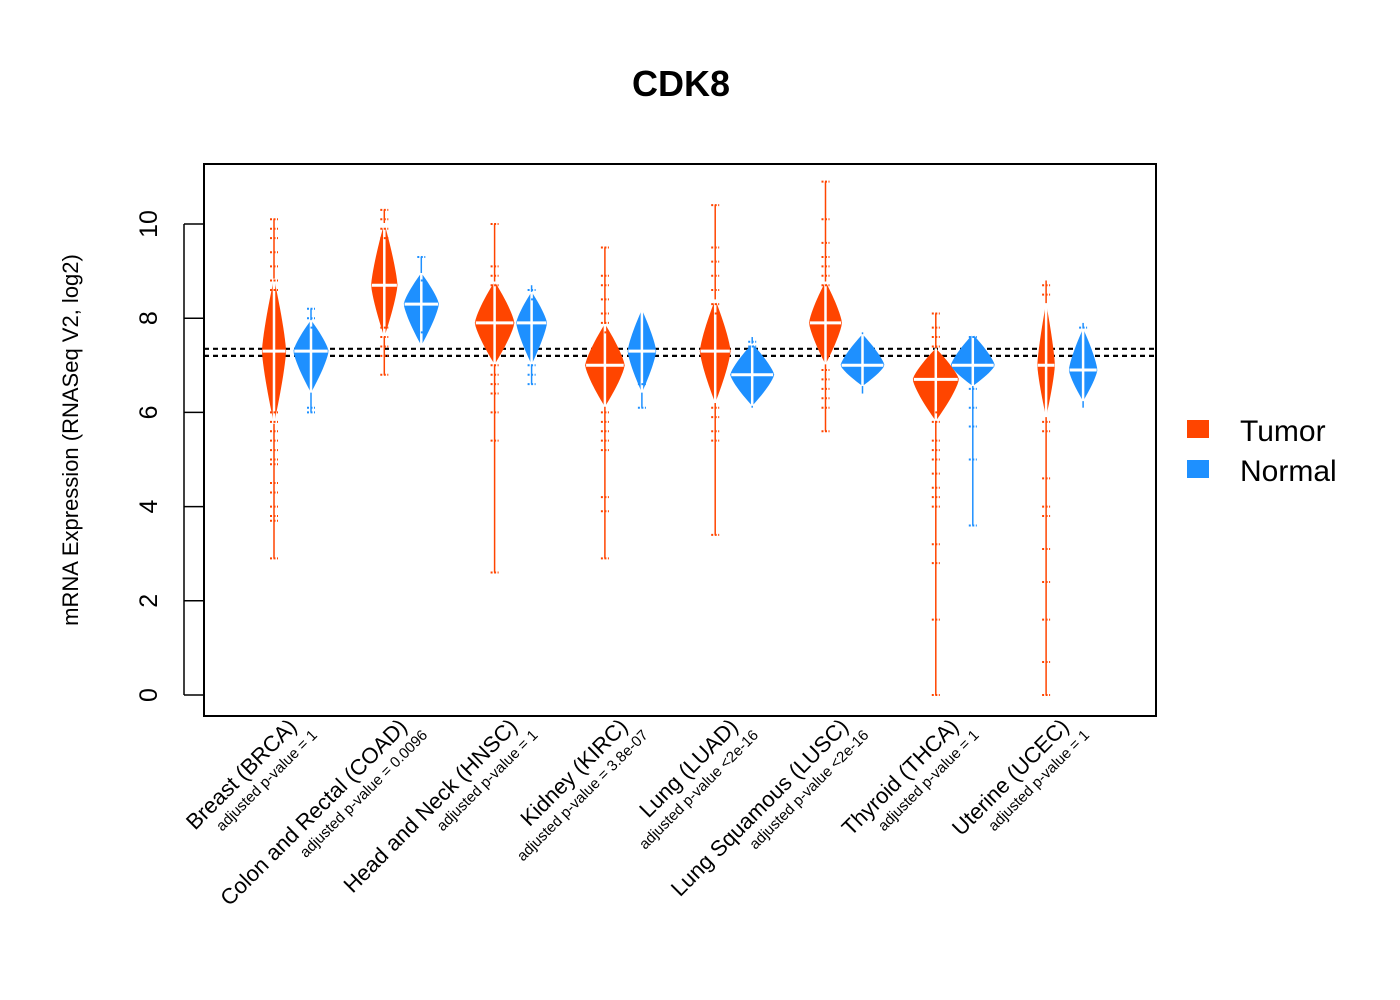 This screenshot has height=1000, width=1400. Describe the element at coordinates (70, 440) in the screenshot. I see `y-axis-label: mRNA Expression (RNASeq V2, log2)` at that location.